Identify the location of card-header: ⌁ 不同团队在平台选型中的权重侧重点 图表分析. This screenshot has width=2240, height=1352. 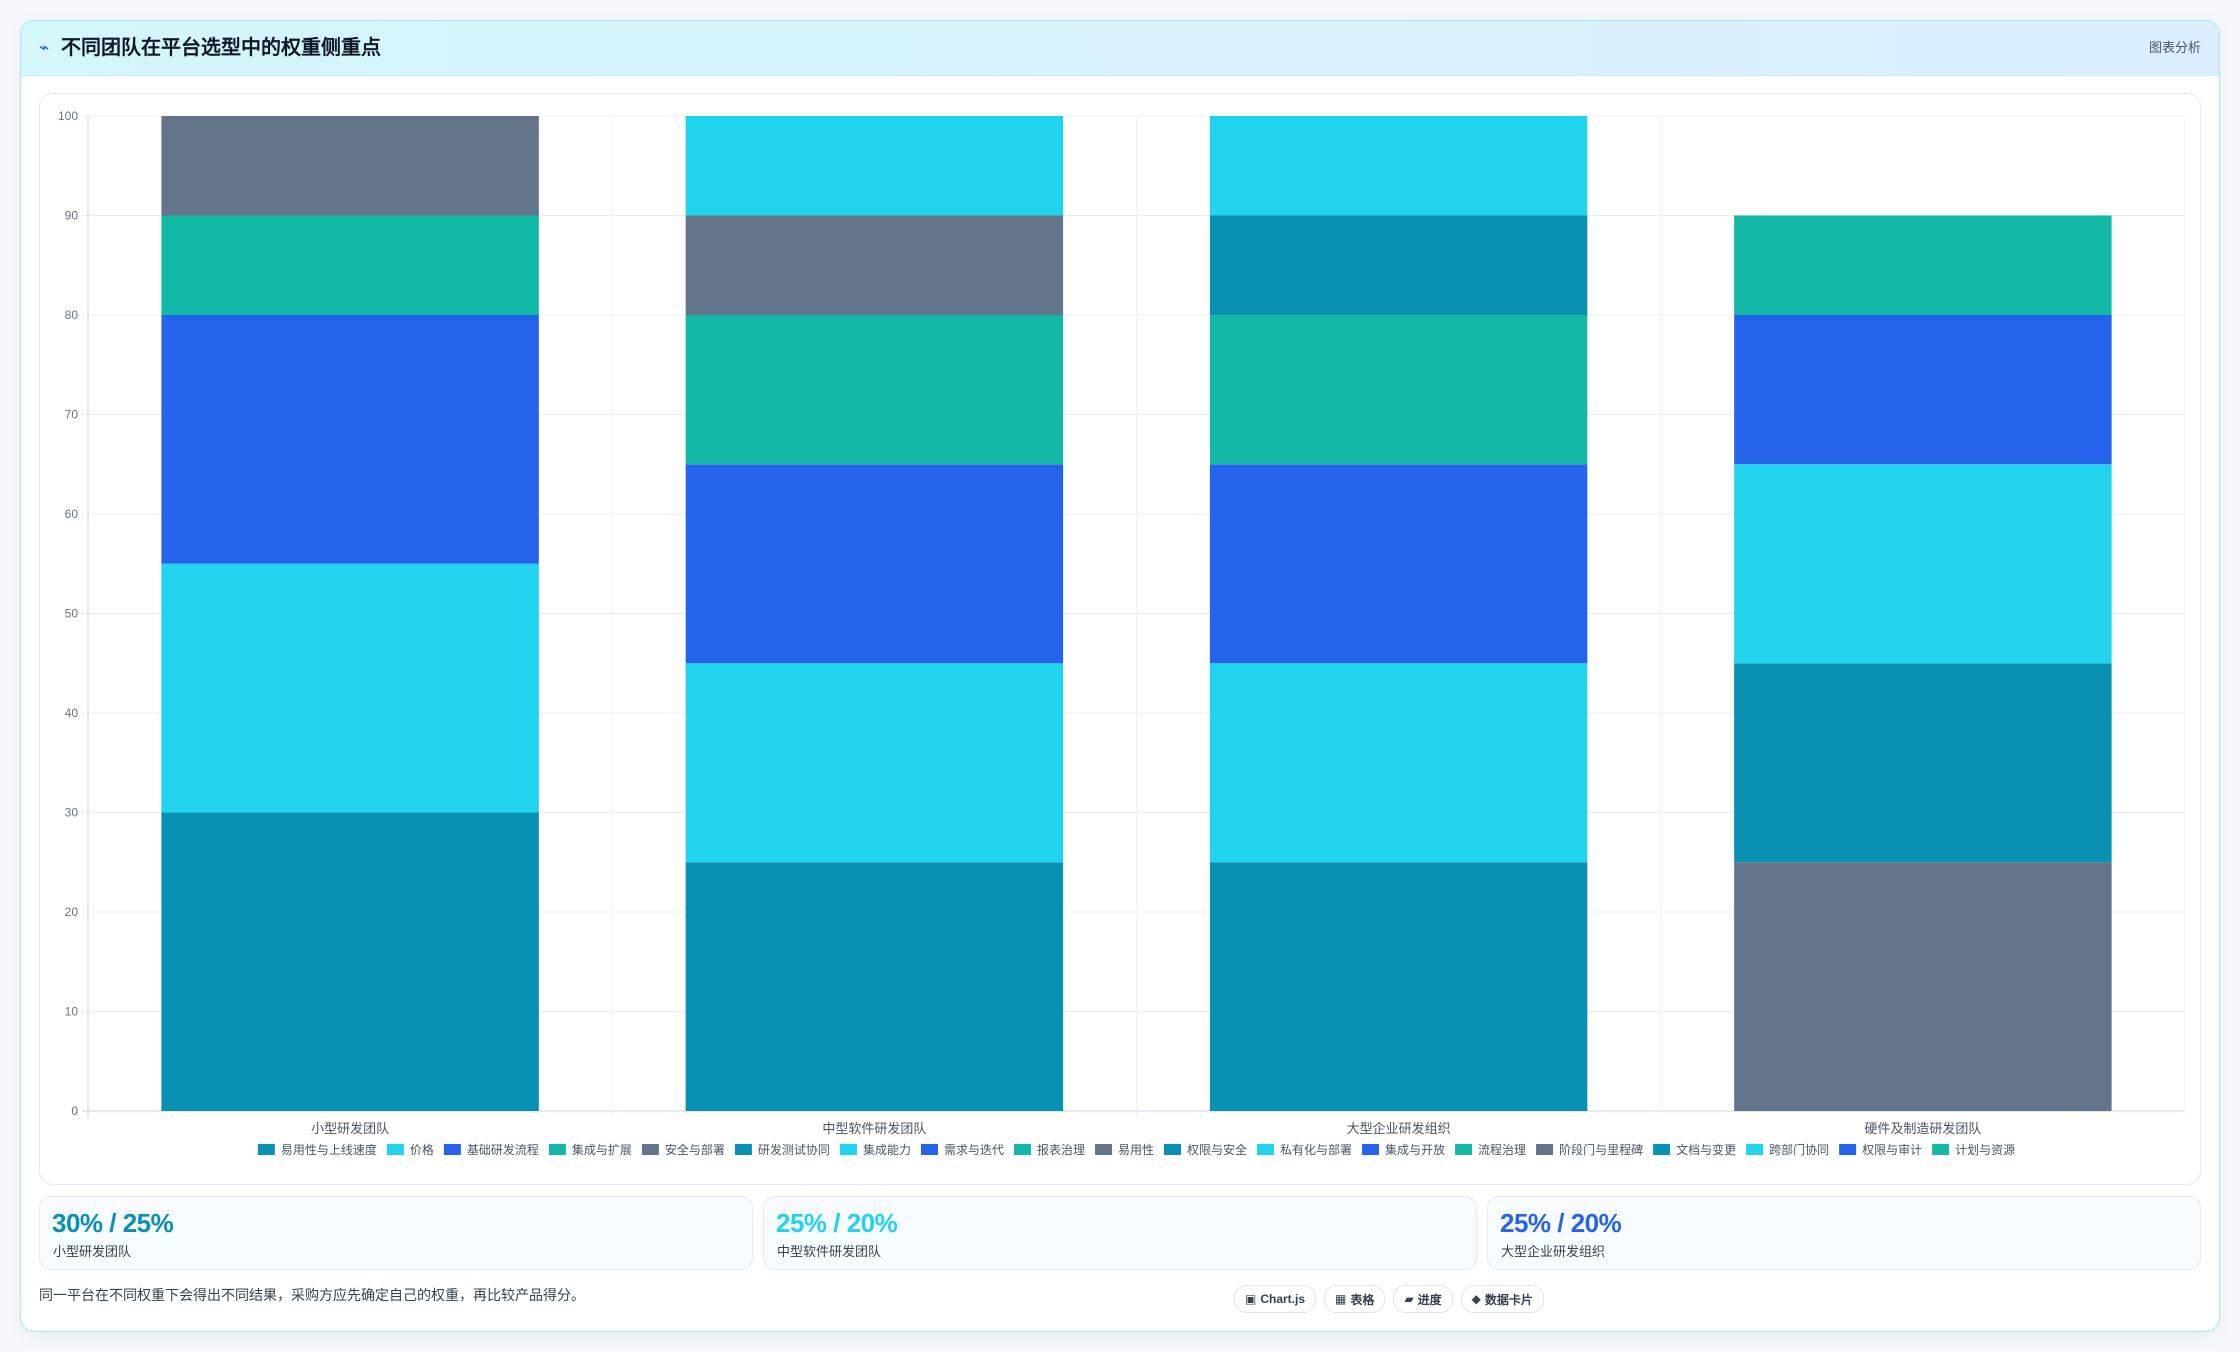
(1120, 48).